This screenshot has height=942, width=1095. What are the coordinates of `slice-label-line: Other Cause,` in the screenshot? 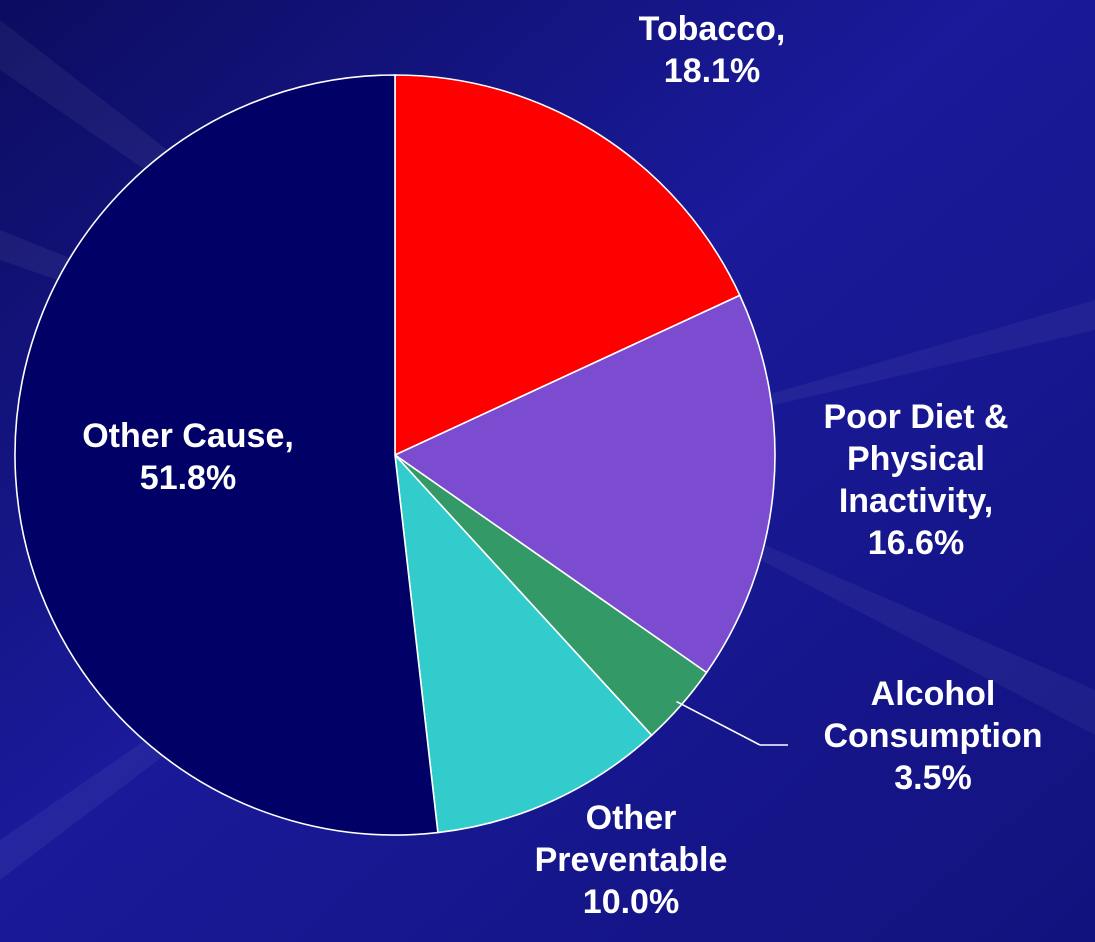 It's located at (188, 436).